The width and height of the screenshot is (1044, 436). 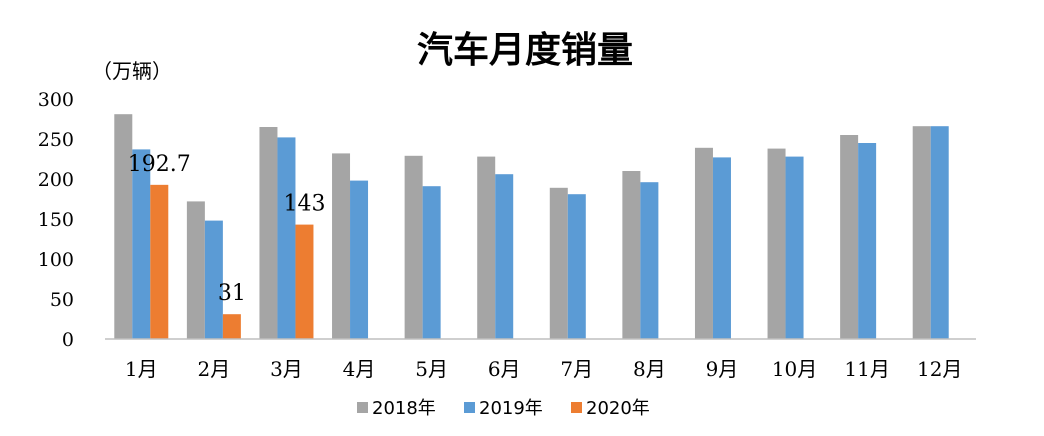 I want to click on x-category-label: 2月, so click(x=214, y=369).